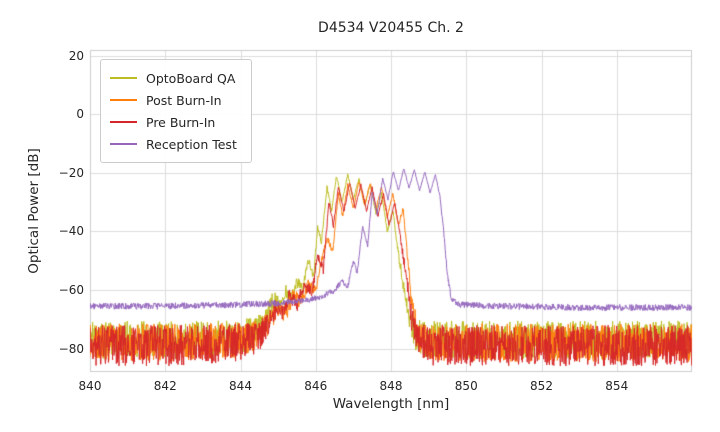 The height and width of the screenshot is (432, 720). I want to click on x-axis-label: Wavelength [nm], so click(391, 404).